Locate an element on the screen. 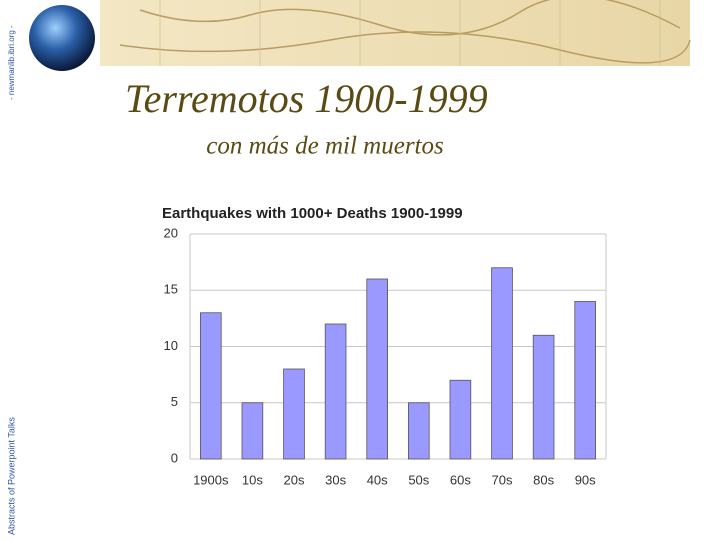 Image resolution: width=720 pixels, height=540 pixels. y-tick-label: 20 is located at coordinates (171, 232).